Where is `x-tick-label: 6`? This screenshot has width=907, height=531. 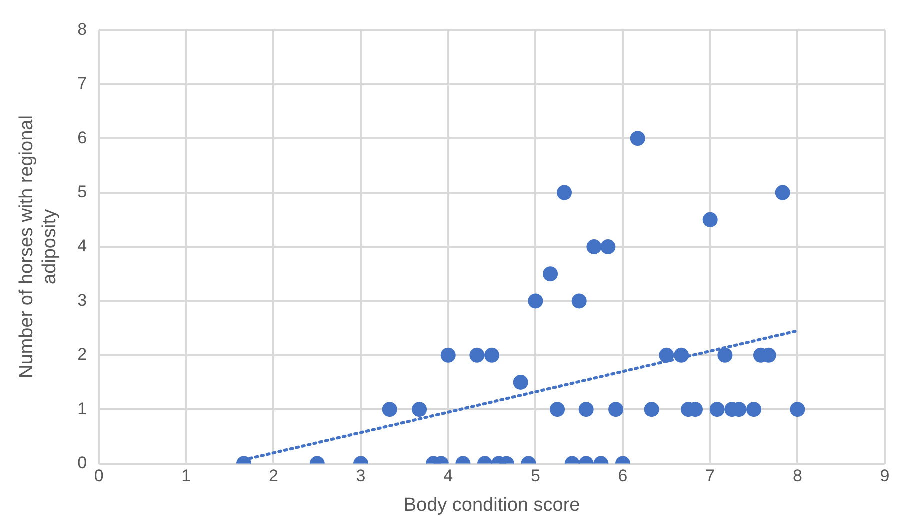
x-tick-label: 6 is located at coordinates (623, 476).